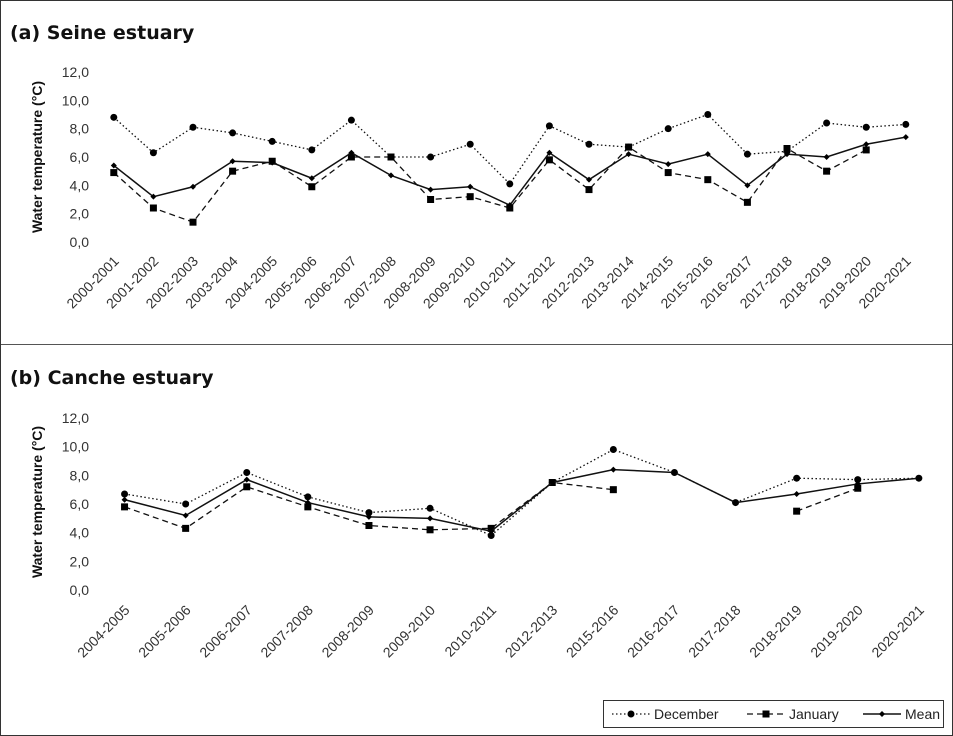 The height and width of the screenshot is (736, 953). What do you see at coordinates (793, 714) in the screenshot?
I see `legend-item-january: January` at bounding box center [793, 714].